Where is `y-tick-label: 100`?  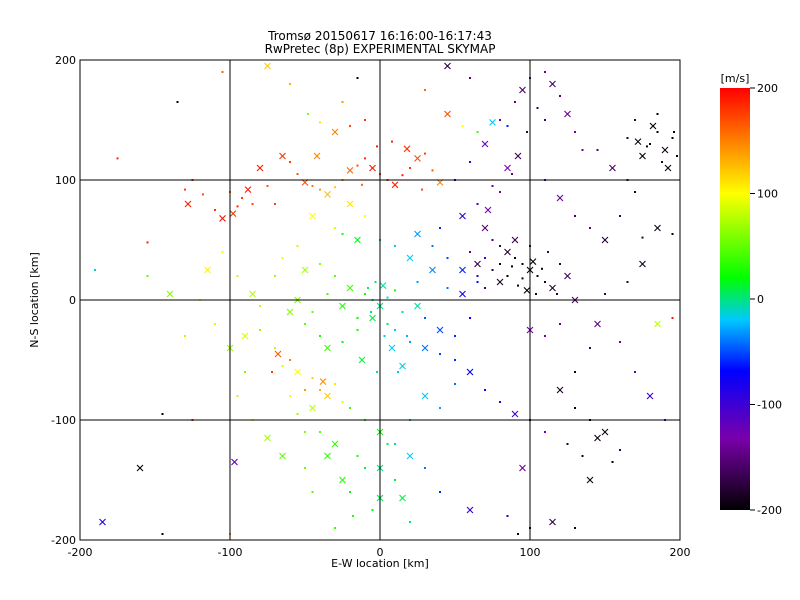
y-tick-label: 100 is located at coordinates (65, 180).